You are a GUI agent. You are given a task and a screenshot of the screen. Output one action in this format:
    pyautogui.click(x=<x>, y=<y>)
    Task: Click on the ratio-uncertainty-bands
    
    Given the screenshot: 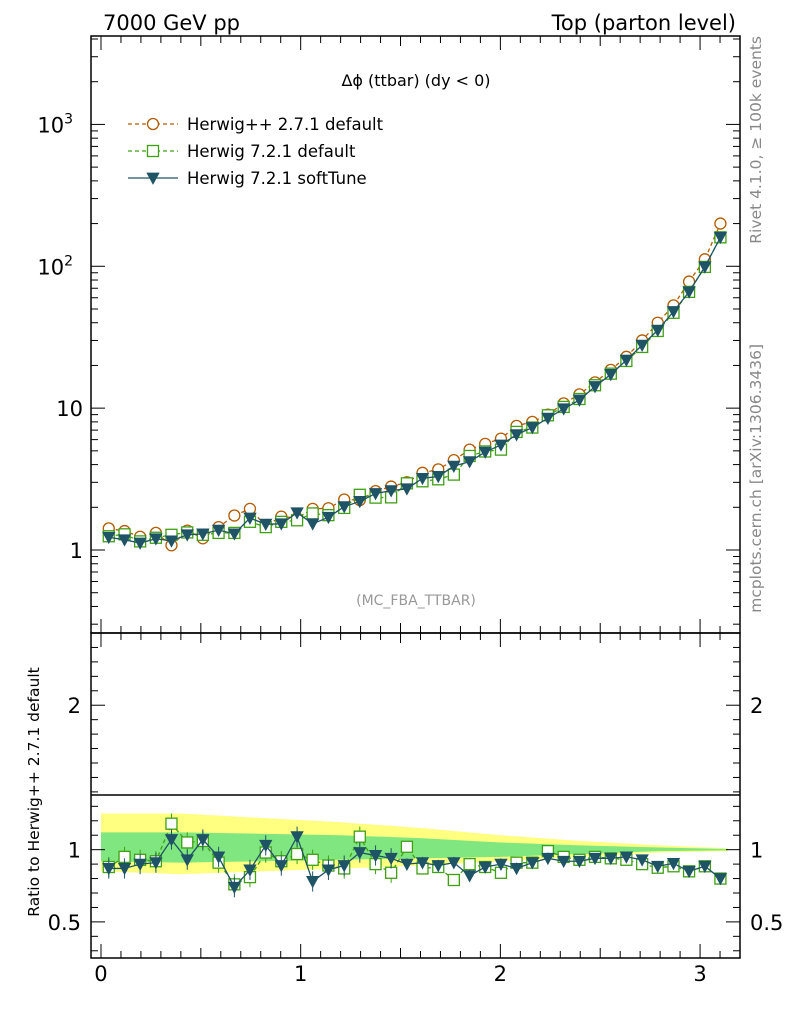 What is the action you would take?
    pyautogui.click(x=414, y=844)
    